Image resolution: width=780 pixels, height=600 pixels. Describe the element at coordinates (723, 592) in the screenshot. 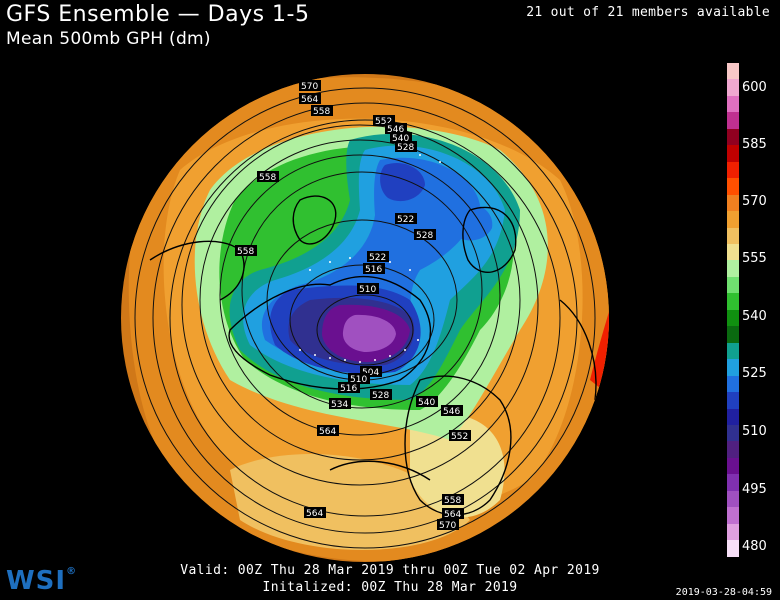

I see `generated-timestamp: 2019-03-28-04:59` at that location.